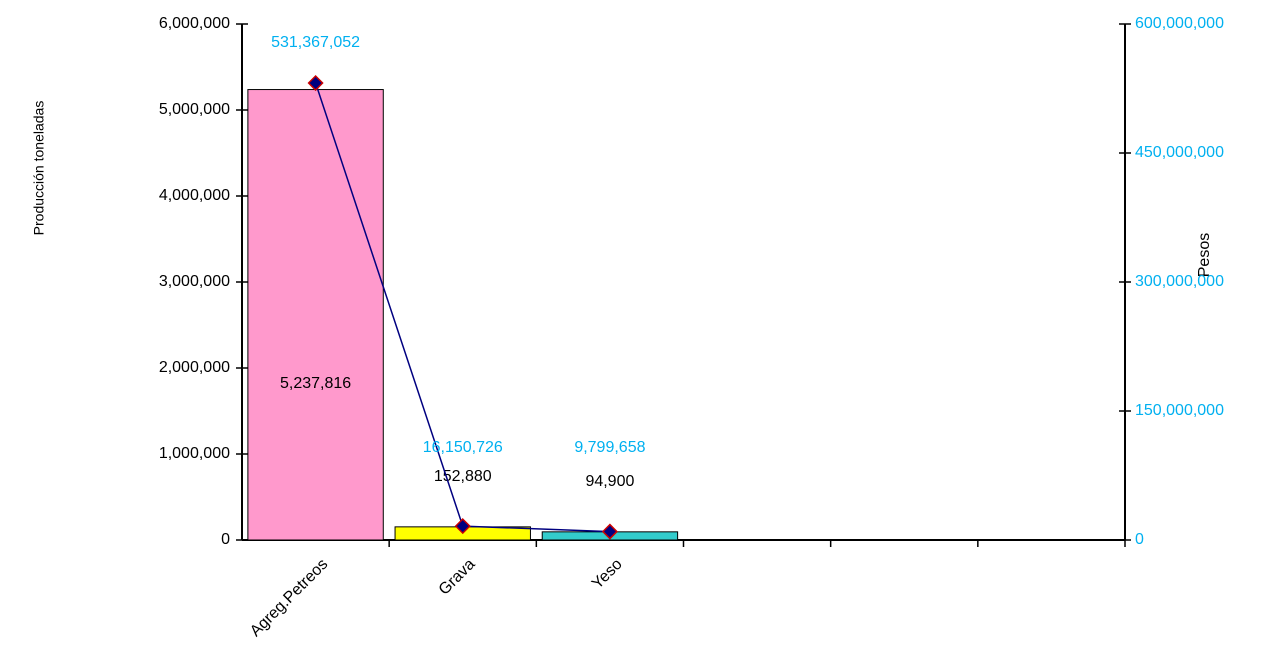 The height and width of the screenshot is (667, 1271). I want to click on y-tick-label: 5,000,000, so click(194, 109).